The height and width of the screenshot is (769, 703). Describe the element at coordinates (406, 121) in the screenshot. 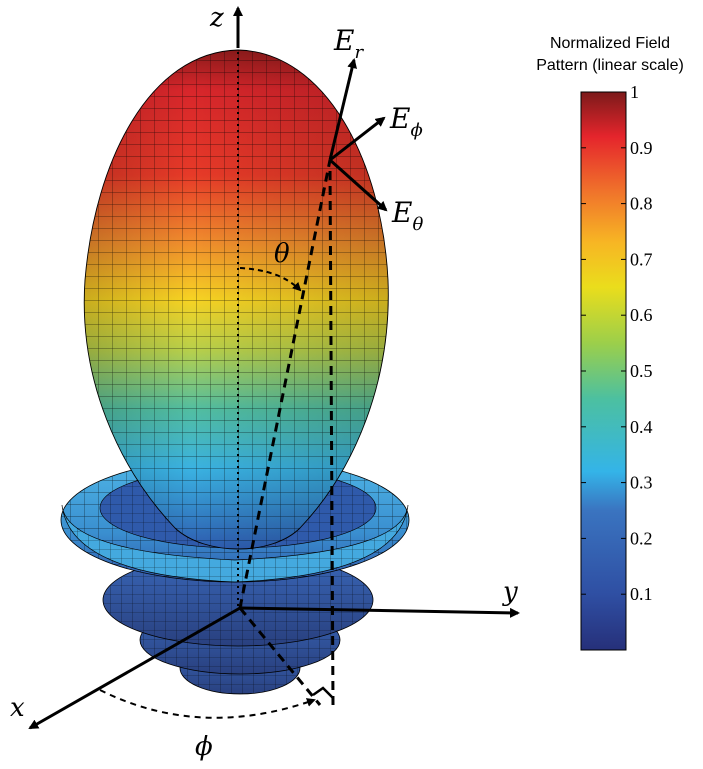

I see `e-phi-label: Eϕ` at that location.